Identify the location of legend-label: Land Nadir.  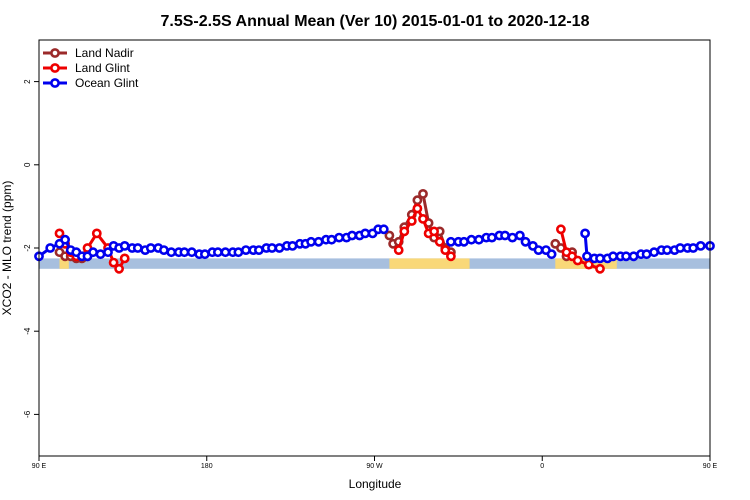
(104, 53).